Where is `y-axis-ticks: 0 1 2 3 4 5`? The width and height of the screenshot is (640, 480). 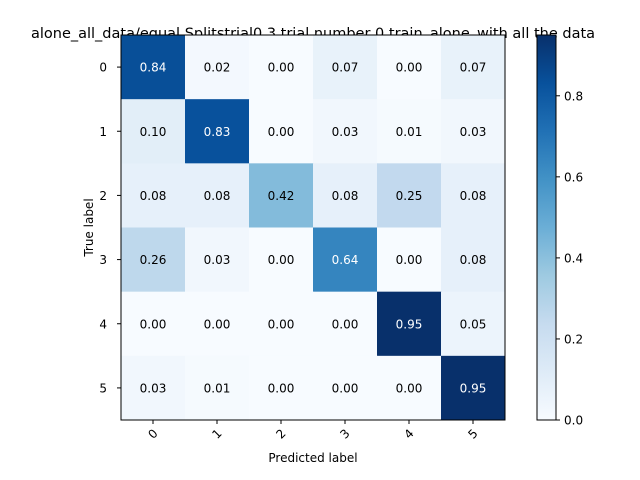
y-axis-ticks: 0 1 2 3 4 5 is located at coordinates (110, 228).